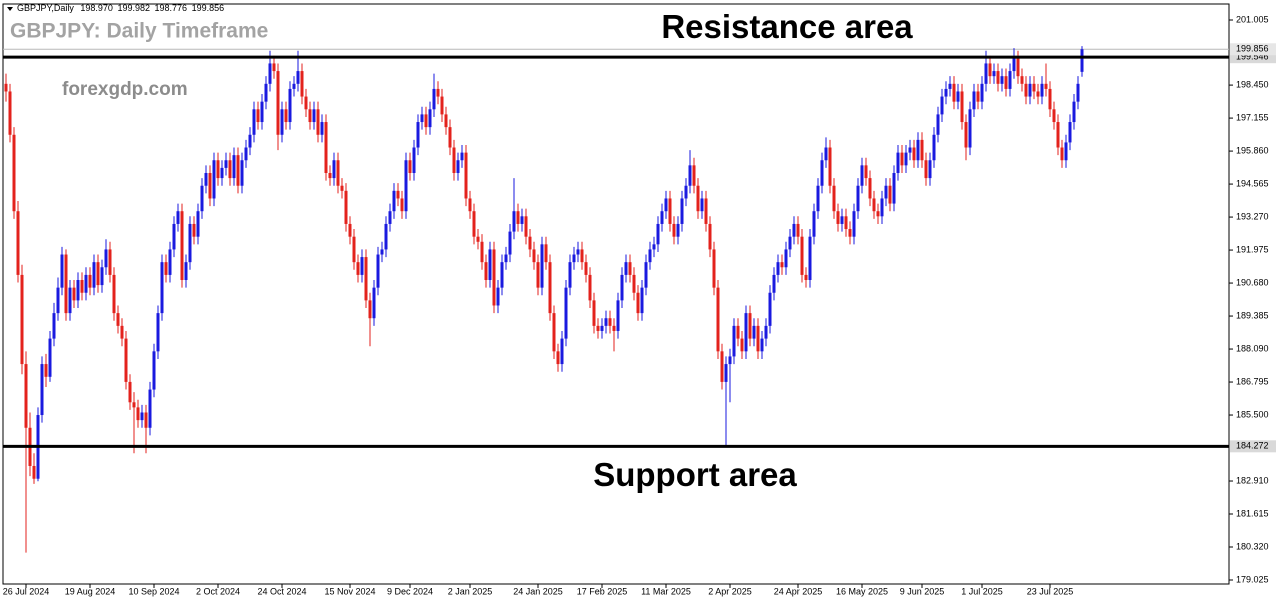 The image size is (1276, 604). What do you see at coordinates (1252, 117) in the screenshot?
I see `y-tick-label: 197.155` at bounding box center [1252, 117].